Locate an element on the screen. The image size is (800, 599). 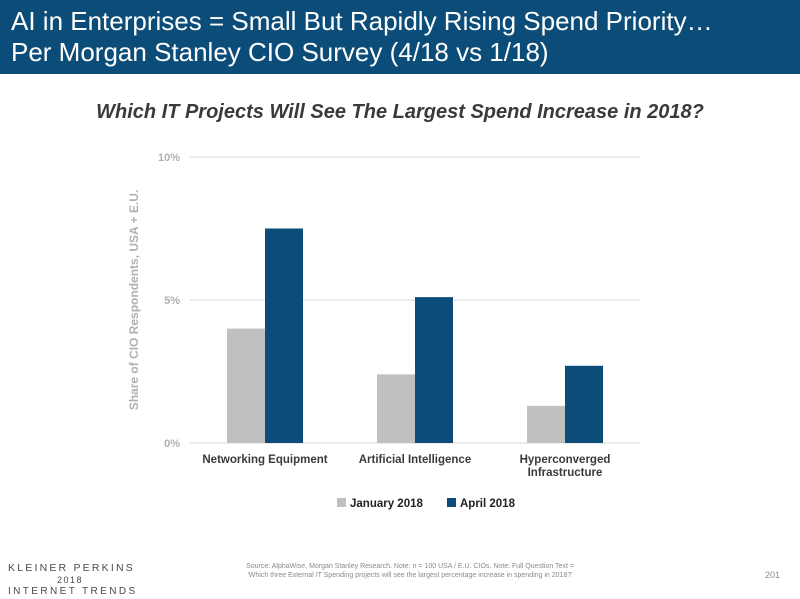
page-number: 201 is located at coordinates (772, 575).